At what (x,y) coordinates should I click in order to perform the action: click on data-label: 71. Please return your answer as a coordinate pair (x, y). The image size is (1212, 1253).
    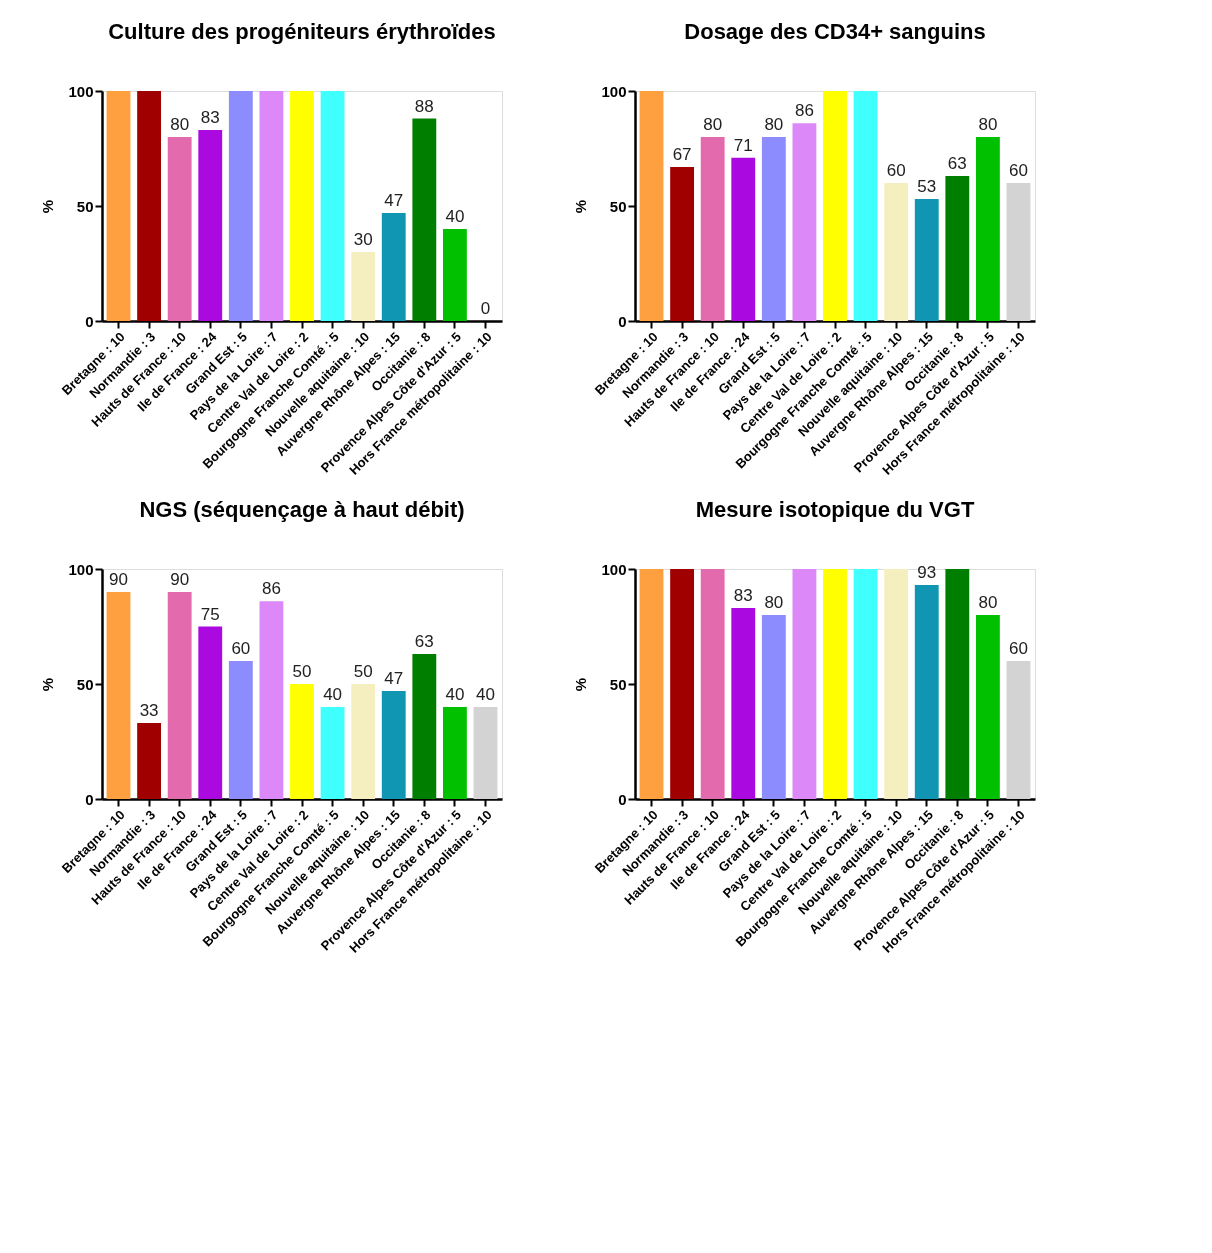
    Looking at the image, I should click on (743, 145).